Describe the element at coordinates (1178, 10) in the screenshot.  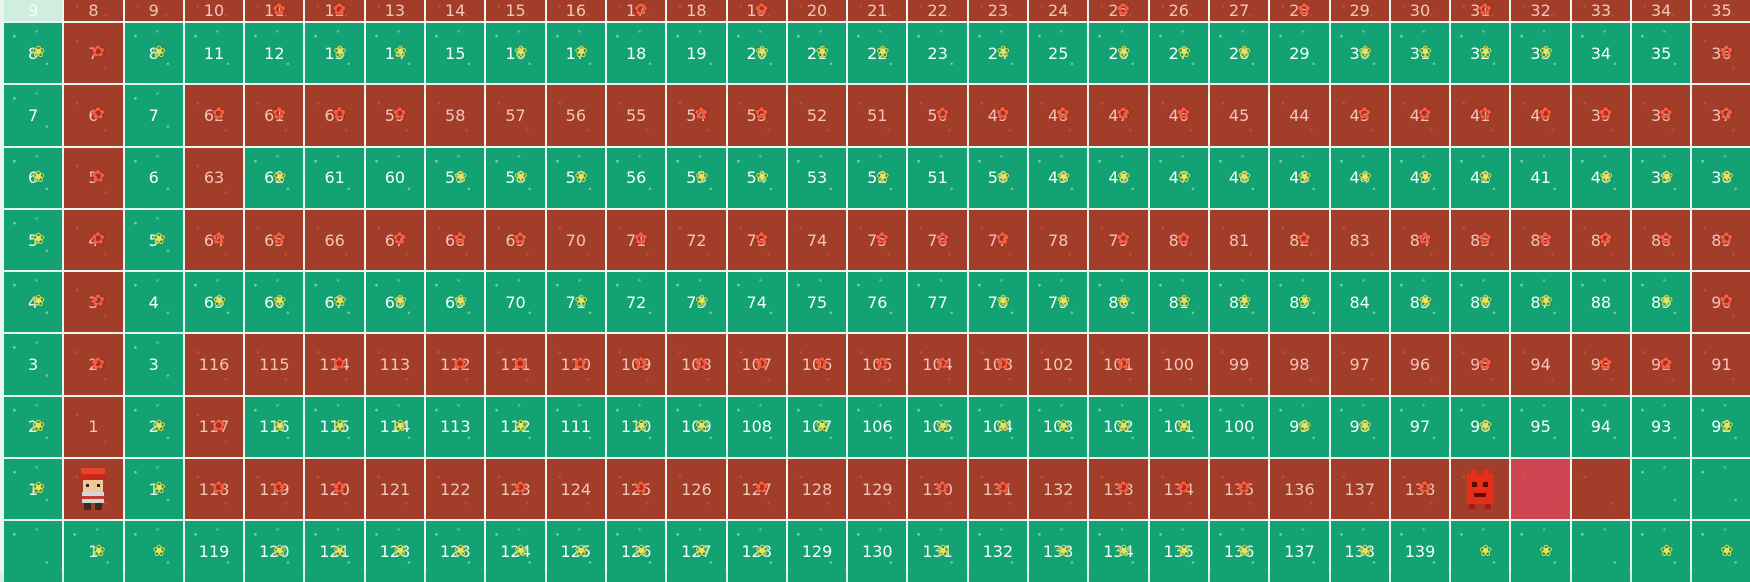
I see `board-tile: 26` at that location.